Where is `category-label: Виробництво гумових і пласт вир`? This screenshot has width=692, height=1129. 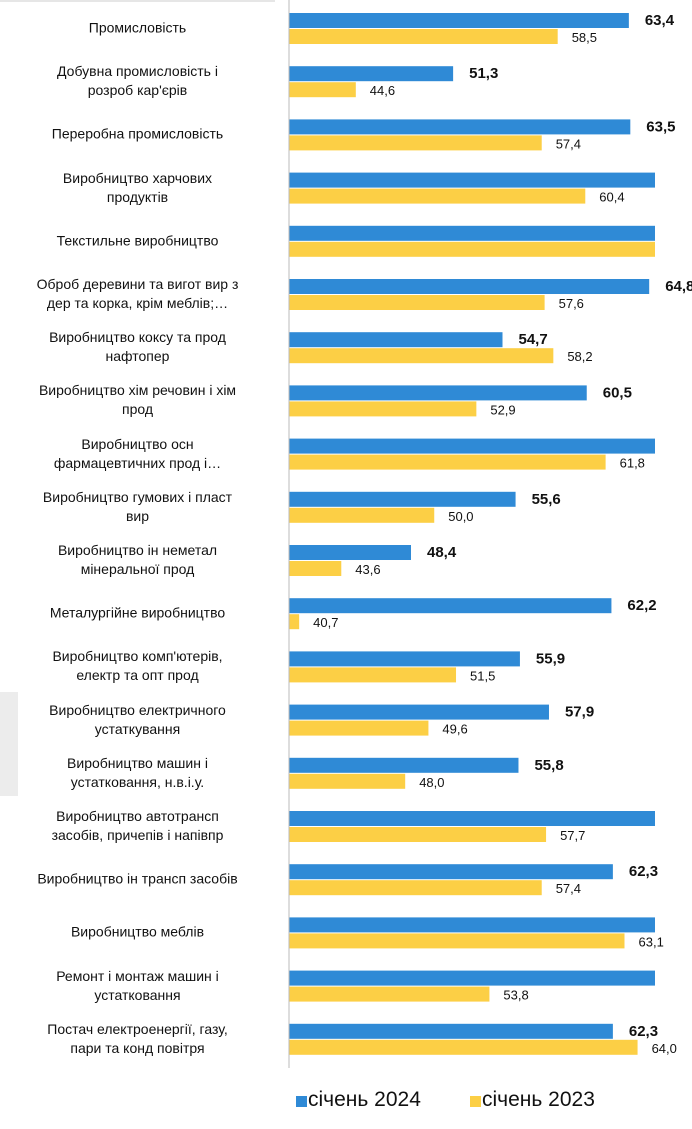
category-label: Виробництво гумових і пласт вир is located at coordinates (137, 506).